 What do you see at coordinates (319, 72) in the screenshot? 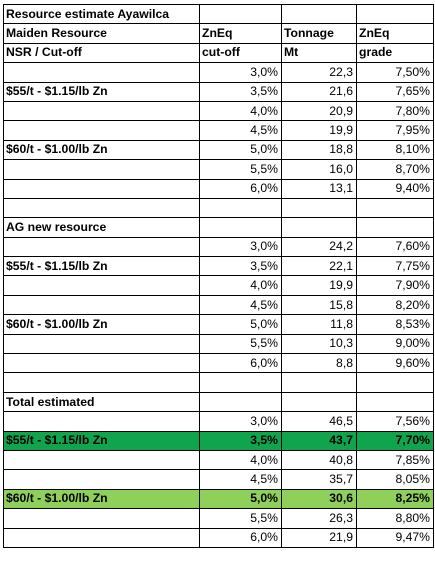
I see `tonnage-cell: 22,3` at bounding box center [319, 72].